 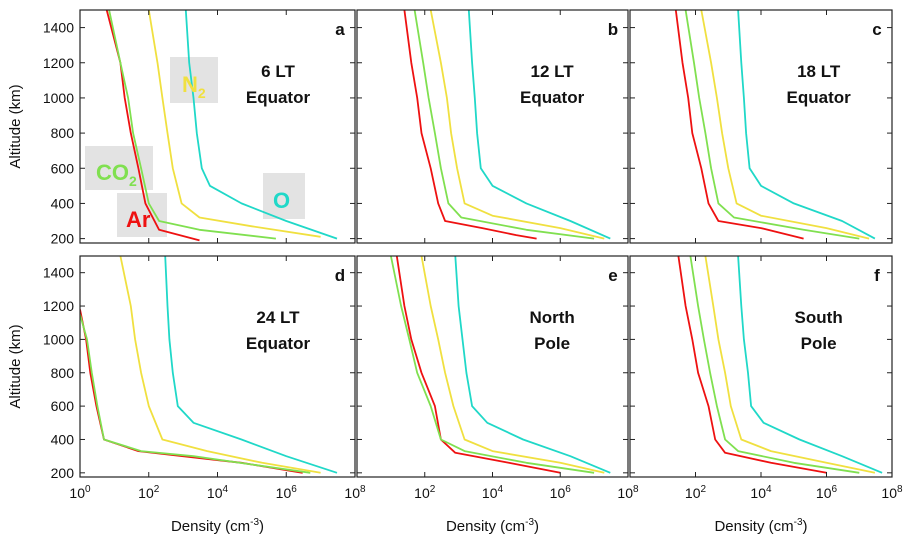 I want to click on panel-label-line: 6 LT, so click(x=278, y=71).